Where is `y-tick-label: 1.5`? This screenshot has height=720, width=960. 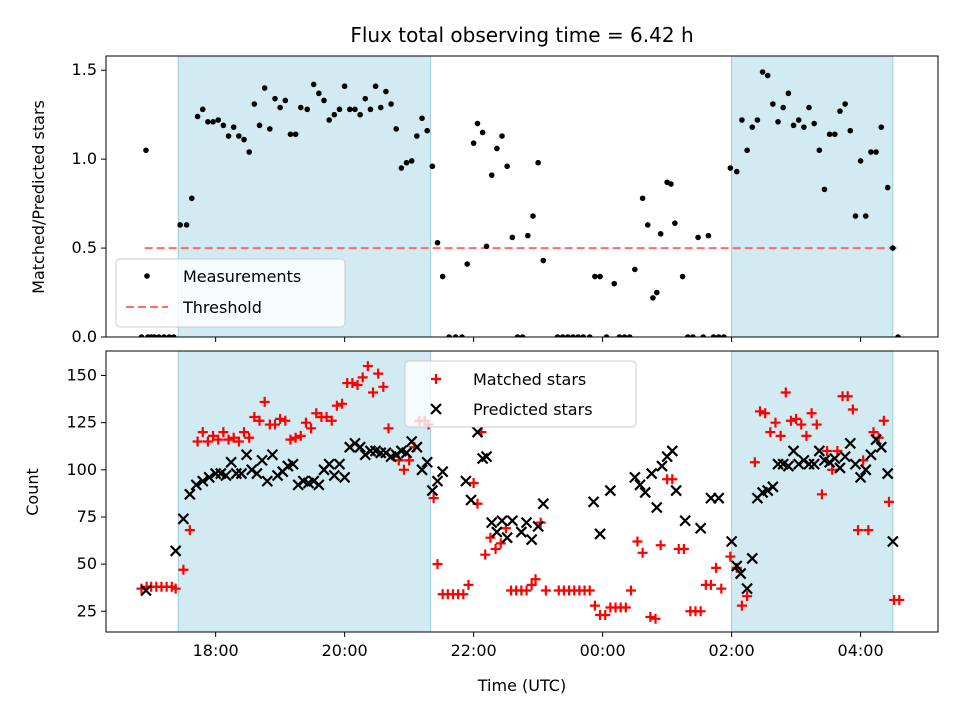
y-tick-label: 1.5 is located at coordinates (84, 69).